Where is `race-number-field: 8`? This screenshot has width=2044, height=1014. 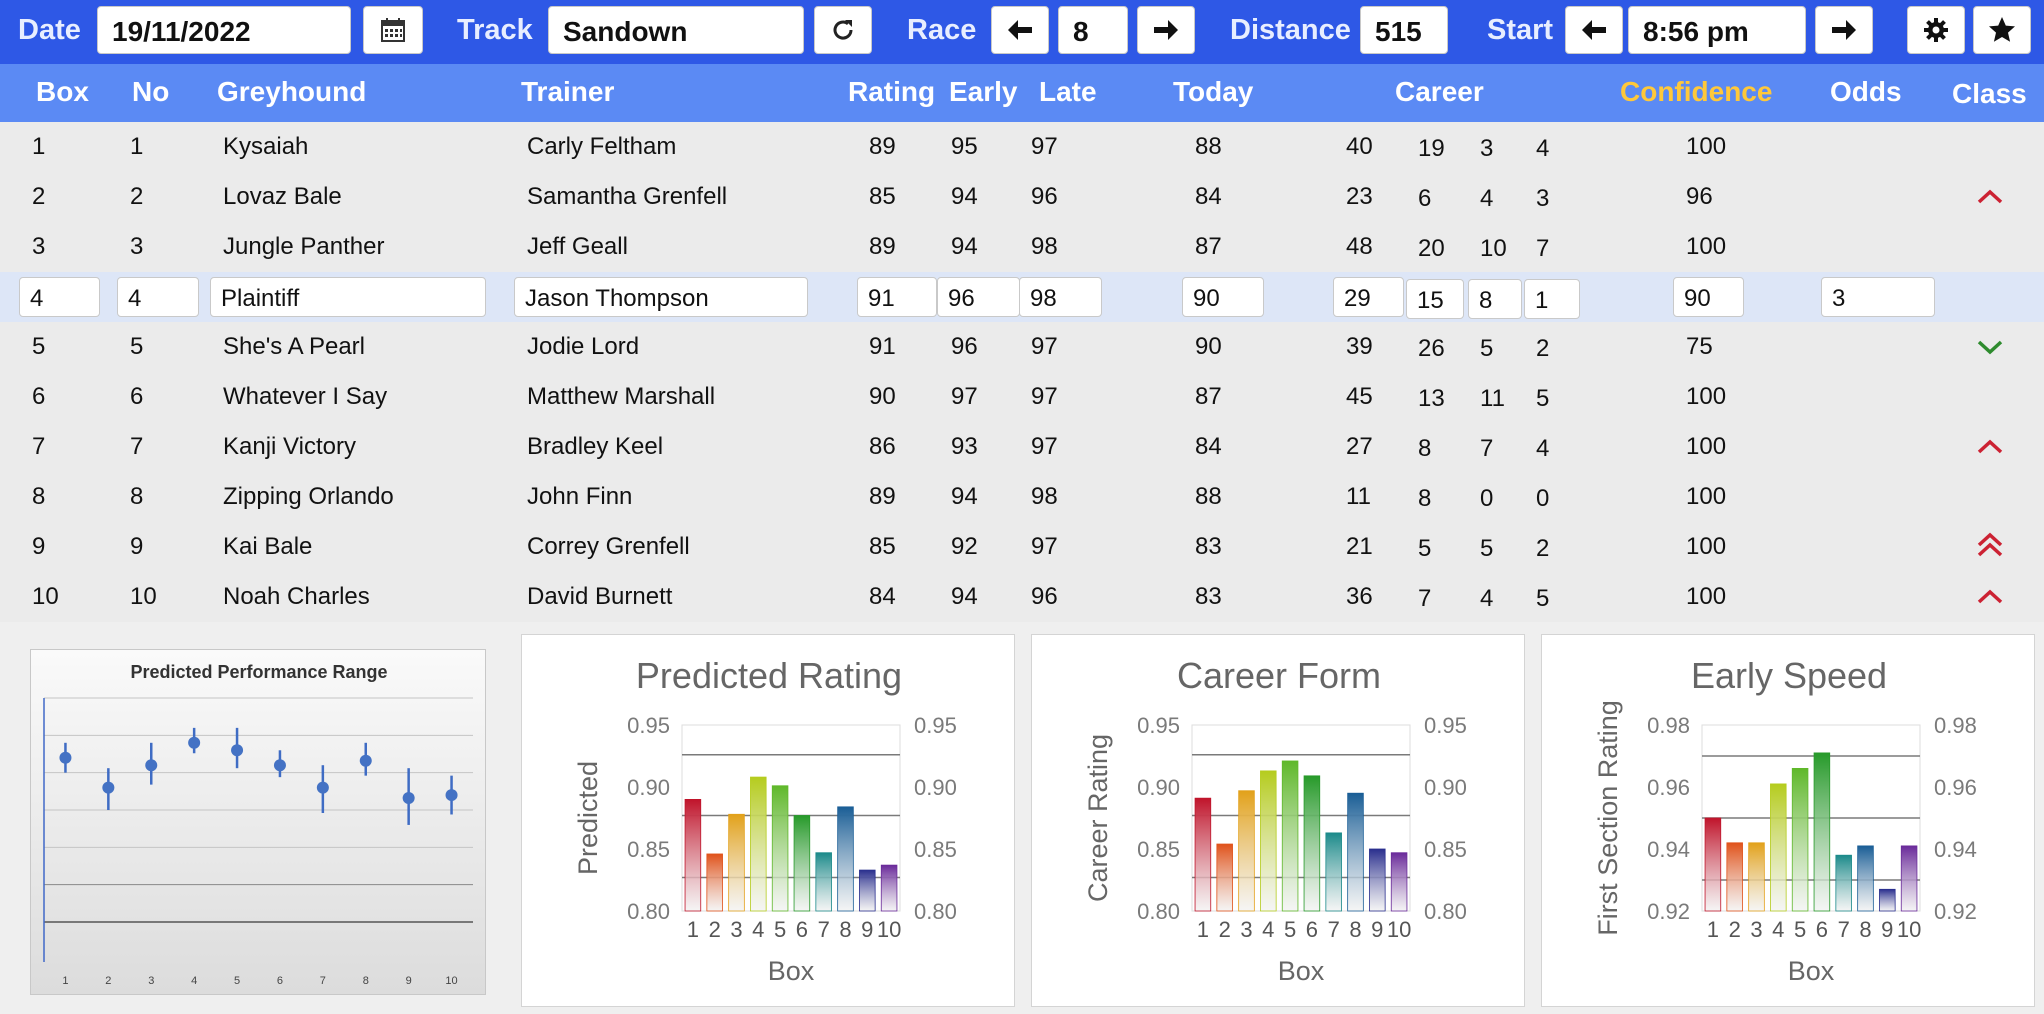
race-number-field: 8 is located at coordinates (1093, 30).